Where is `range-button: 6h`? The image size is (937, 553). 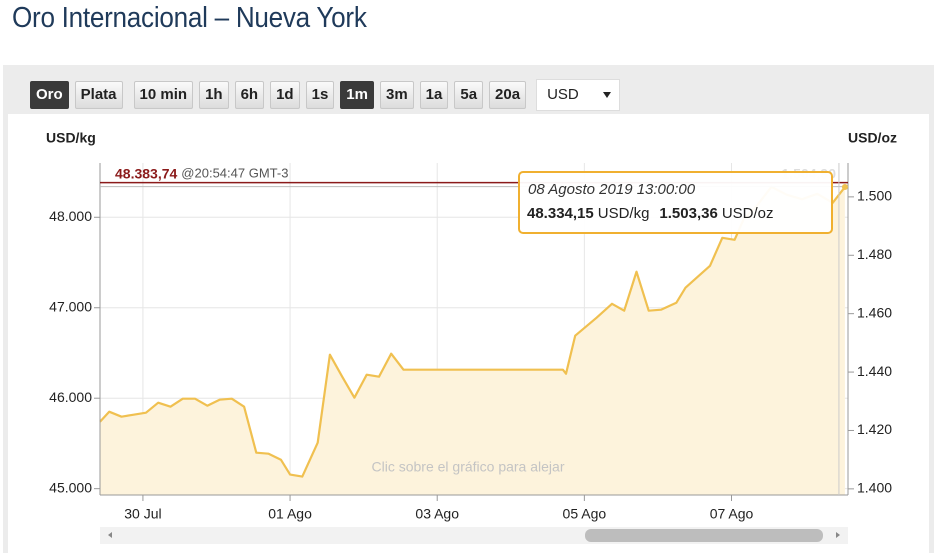 range-button: 6h is located at coordinates (249, 95).